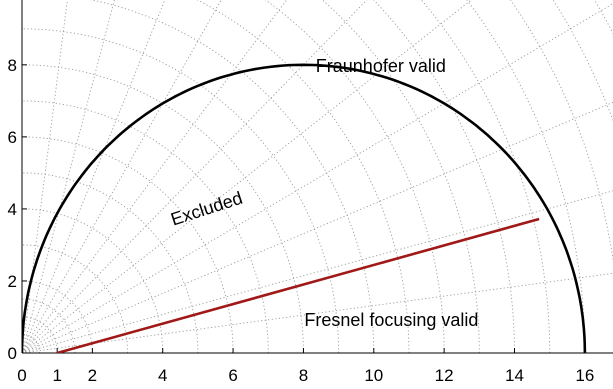 This screenshot has height=389, width=613. I want to click on x-tick-label: 14, so click(514, 375).